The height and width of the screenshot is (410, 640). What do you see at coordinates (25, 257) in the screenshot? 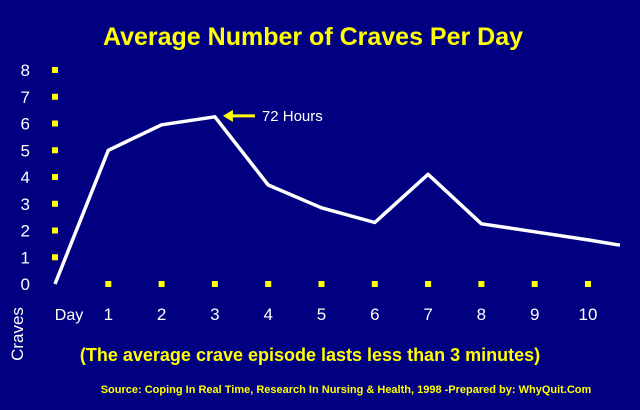
I see `y-tick-label-1: 1` at bounding box center [25, 257].